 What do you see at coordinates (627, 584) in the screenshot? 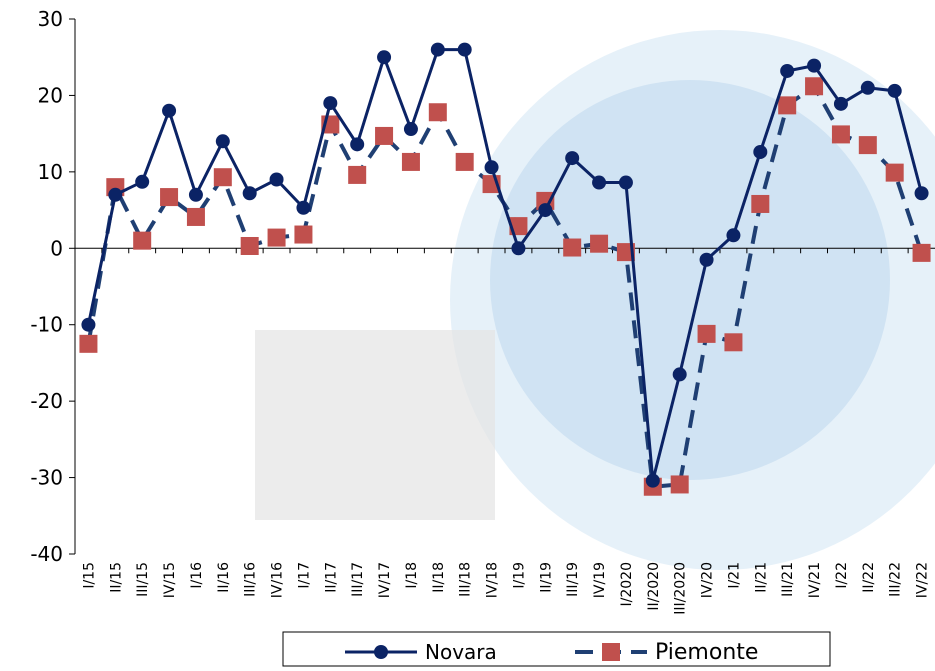
I see `x-tick-label: I/2020` at bounding box center [627, 584].